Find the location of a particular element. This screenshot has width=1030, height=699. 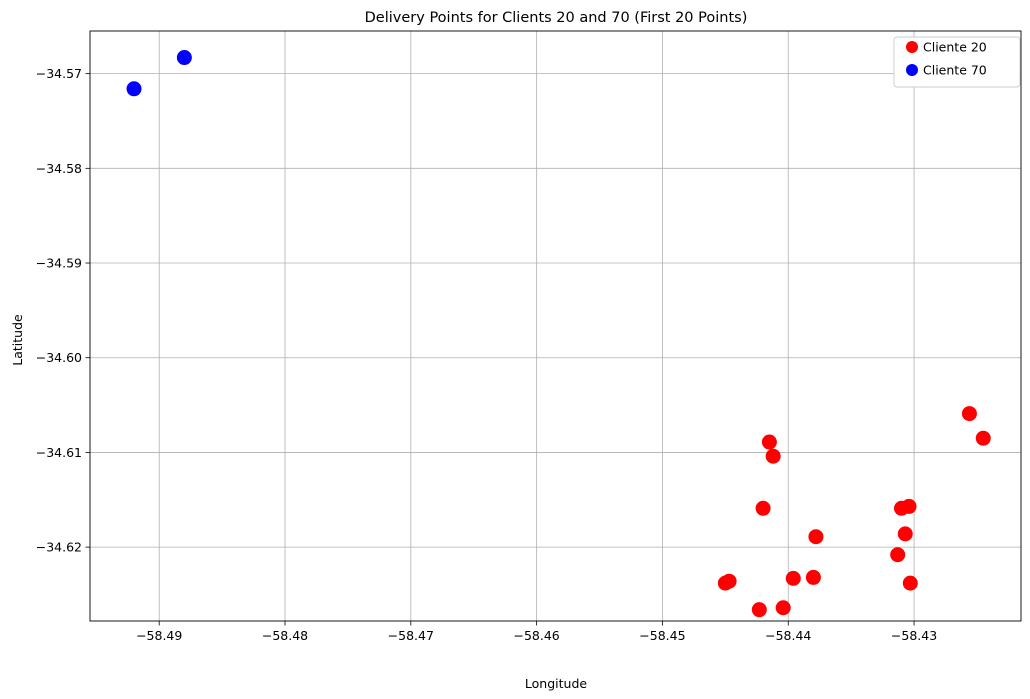

x-tick-label: −58.45 is located at coordinates (662, 635).